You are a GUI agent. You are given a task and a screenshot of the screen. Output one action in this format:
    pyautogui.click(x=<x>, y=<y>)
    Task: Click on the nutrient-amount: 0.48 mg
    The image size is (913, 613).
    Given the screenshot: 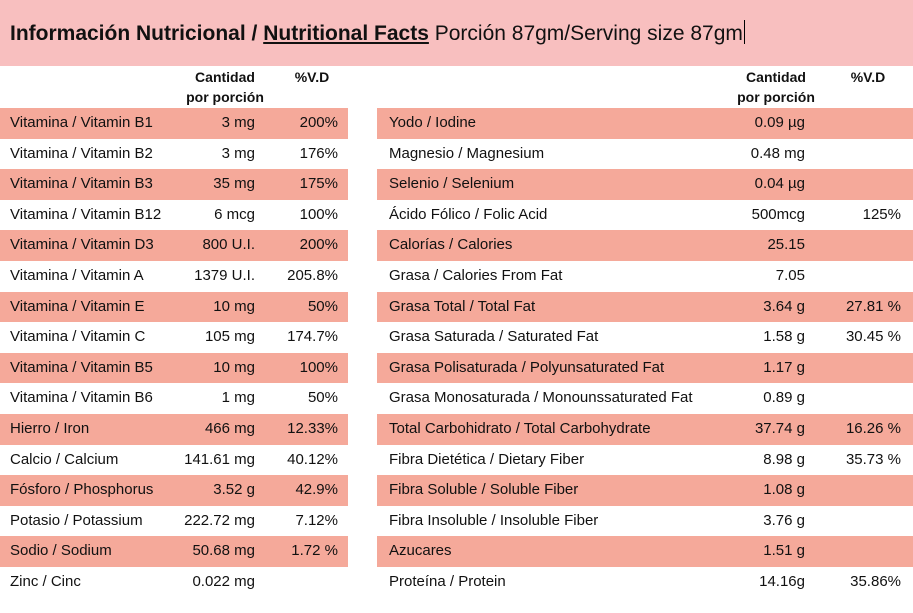 What is the action you would take?
    pyautogui.click(x=777, y=153)
    